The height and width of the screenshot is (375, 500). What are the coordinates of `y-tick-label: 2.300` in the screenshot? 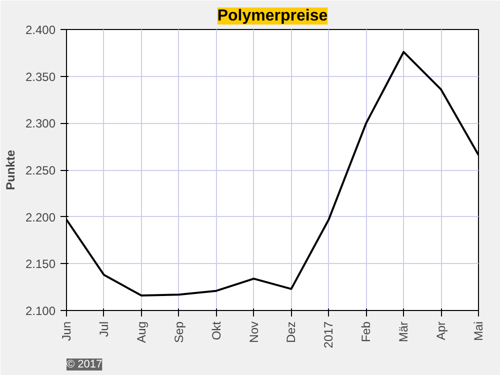 It's located at (40, 123).